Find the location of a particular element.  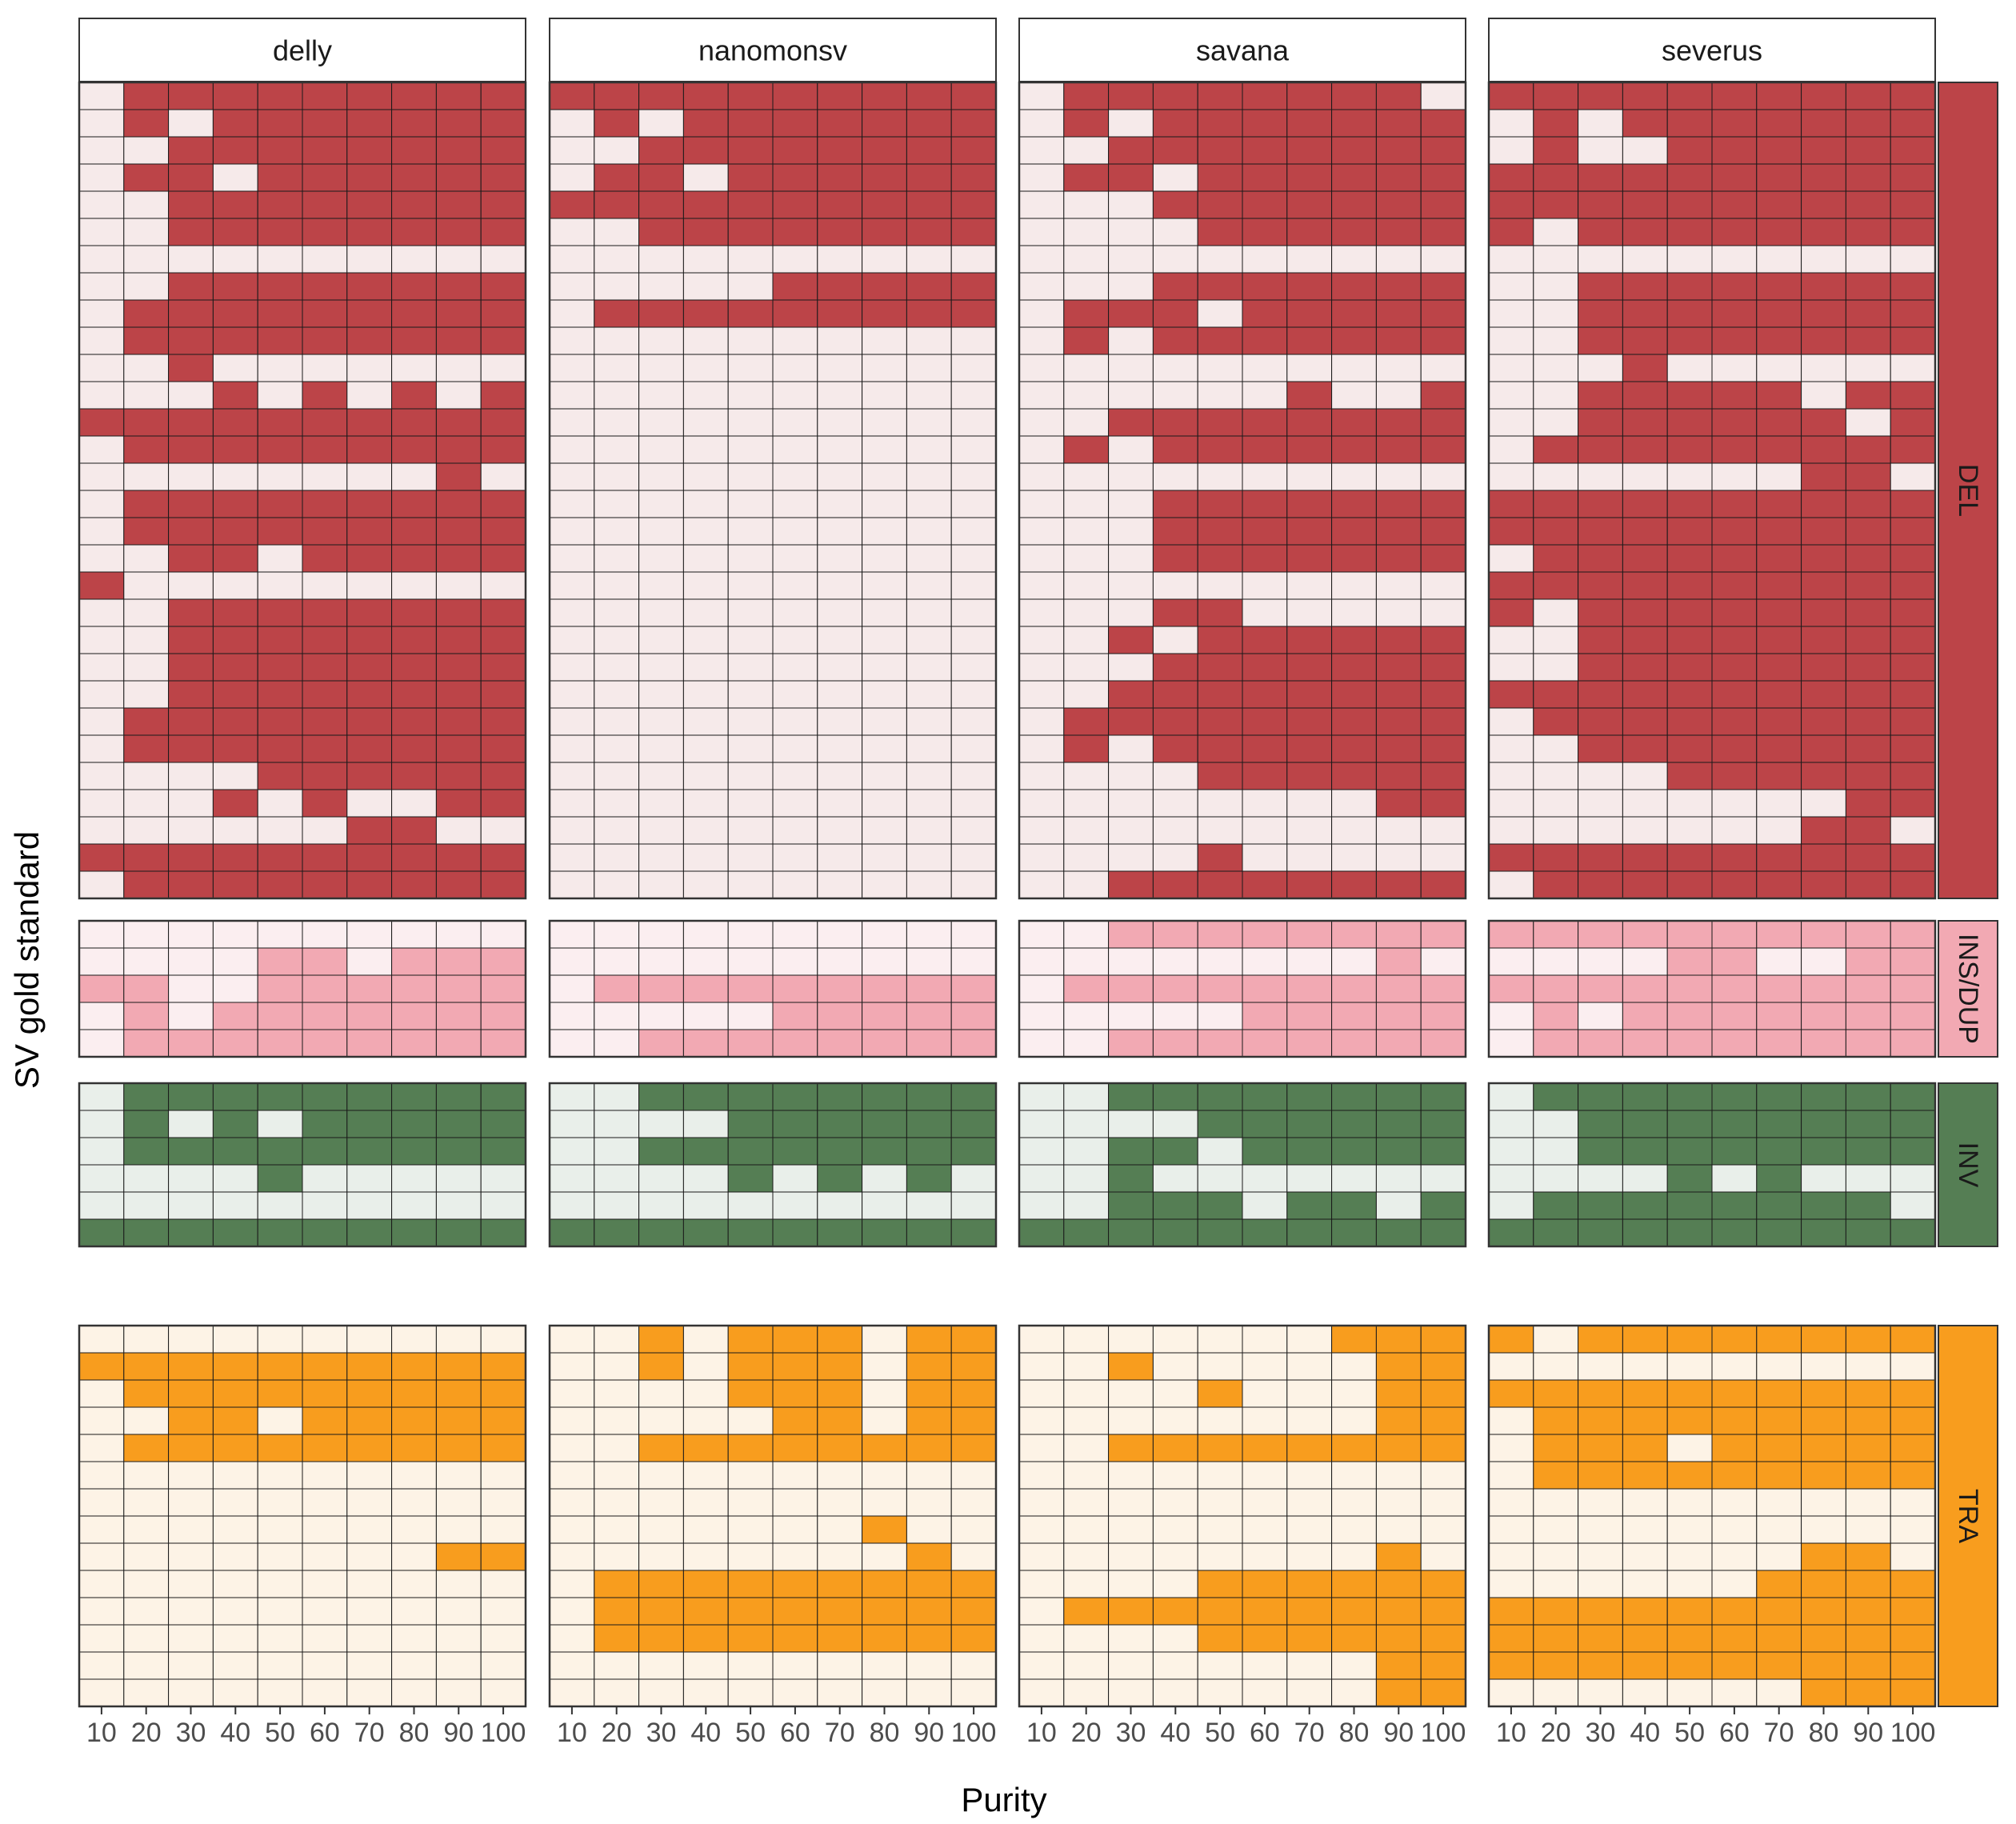

x-tick-label: 60 is located at coordinates (795, 1733).